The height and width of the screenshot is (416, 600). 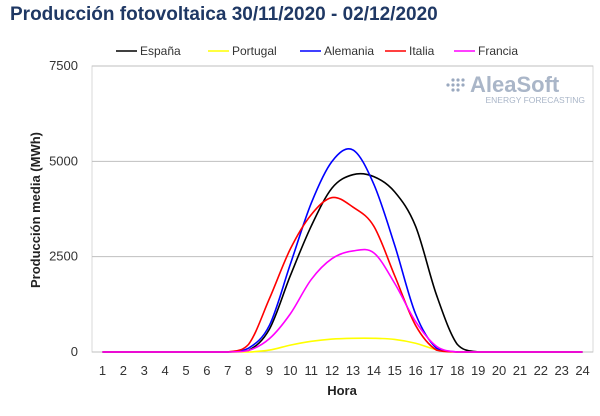 I want to click on y-axis-title: Producción media (MWh), so click(x=35, y=210).